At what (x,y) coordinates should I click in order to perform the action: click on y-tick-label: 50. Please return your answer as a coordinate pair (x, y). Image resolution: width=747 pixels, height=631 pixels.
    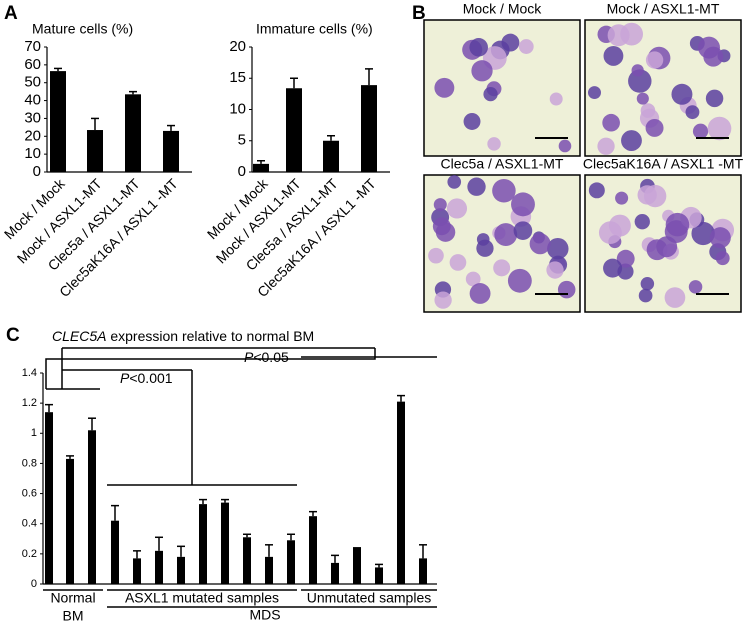
    Looking at the image, I should click on (32, 82).